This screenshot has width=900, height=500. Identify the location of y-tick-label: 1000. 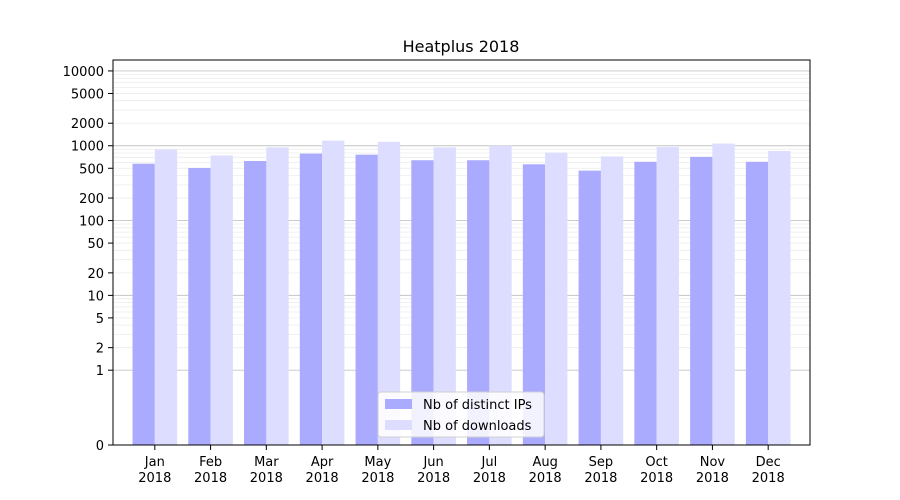
(87, 147).